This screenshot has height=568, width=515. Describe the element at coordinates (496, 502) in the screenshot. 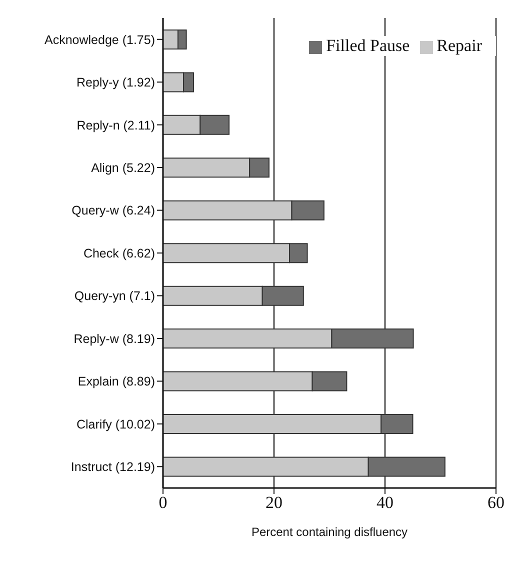

I see `x-tick-label: 60` at that location.